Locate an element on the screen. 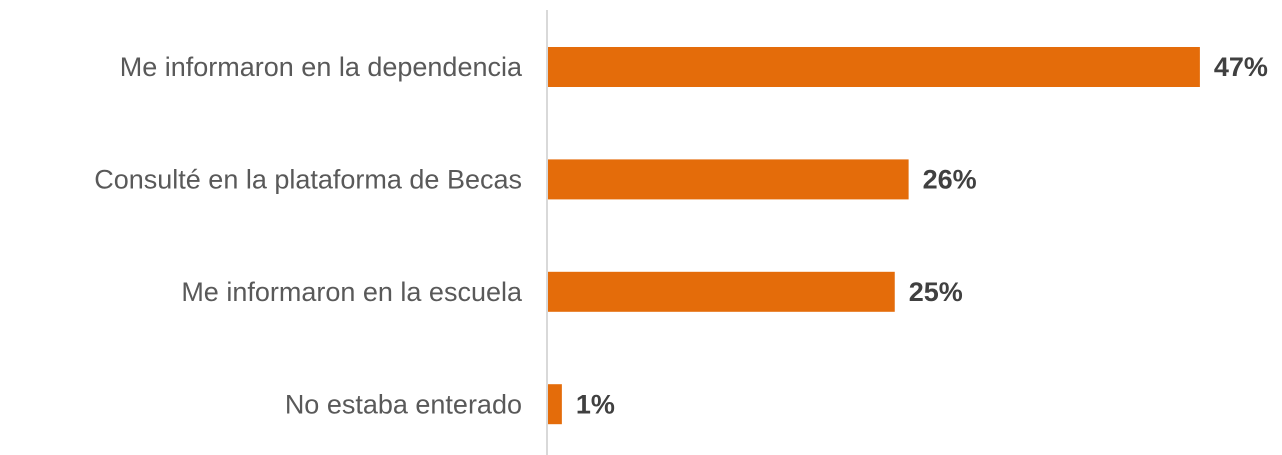 The height and width of the screenshot is (455, 1282). value-label: 25% is located at coordinates (936, 292).